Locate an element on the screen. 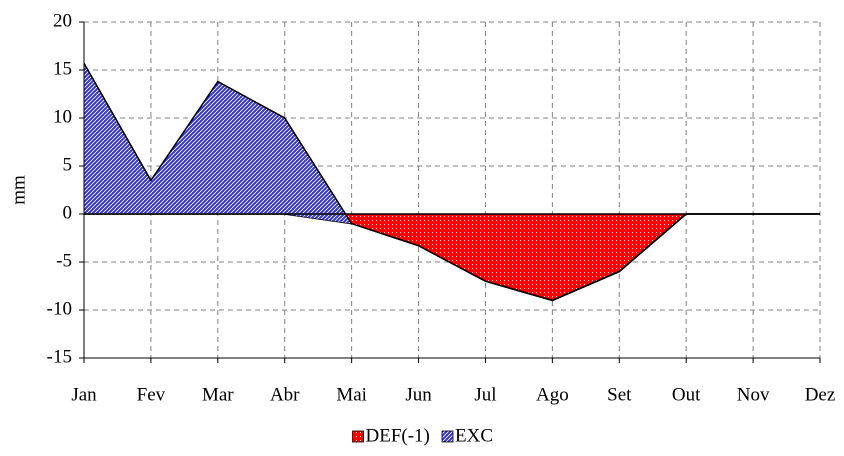 Image resolution: width=844 pixels, height=456 pixels. x-tick-label: Abr is located at coordinates (285, 394).